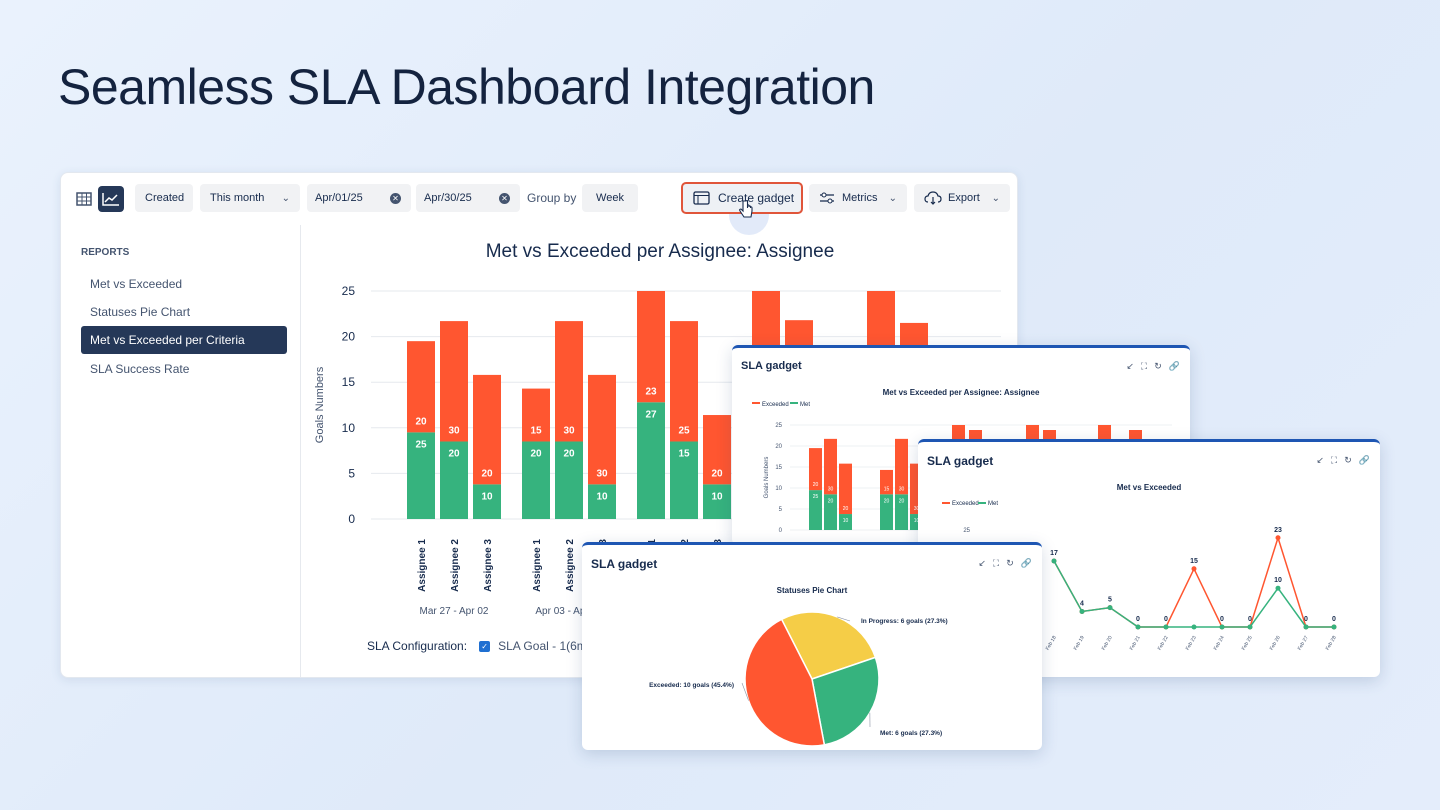  What do you see at coordinates (651, 414) in the screenshot?
I see `bar-data-label: 27` at bounding box center [651, 414].